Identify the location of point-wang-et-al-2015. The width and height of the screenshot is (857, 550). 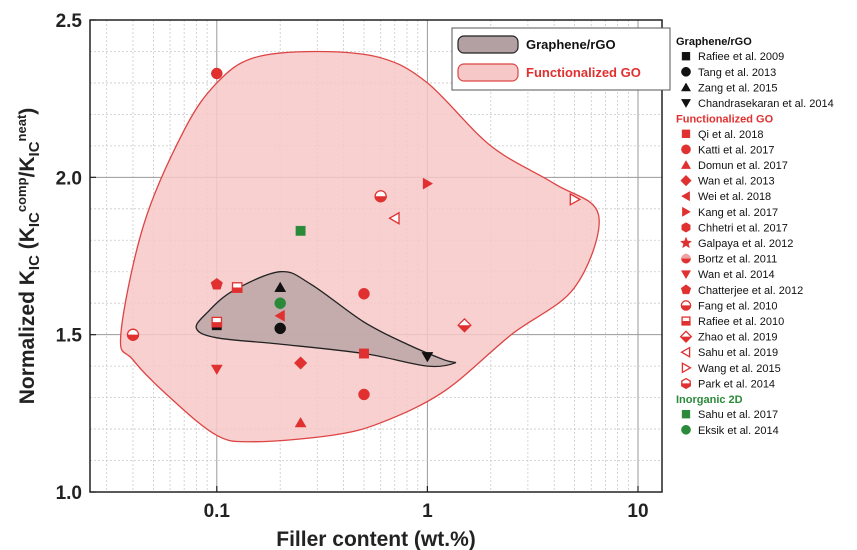
(575, 199).